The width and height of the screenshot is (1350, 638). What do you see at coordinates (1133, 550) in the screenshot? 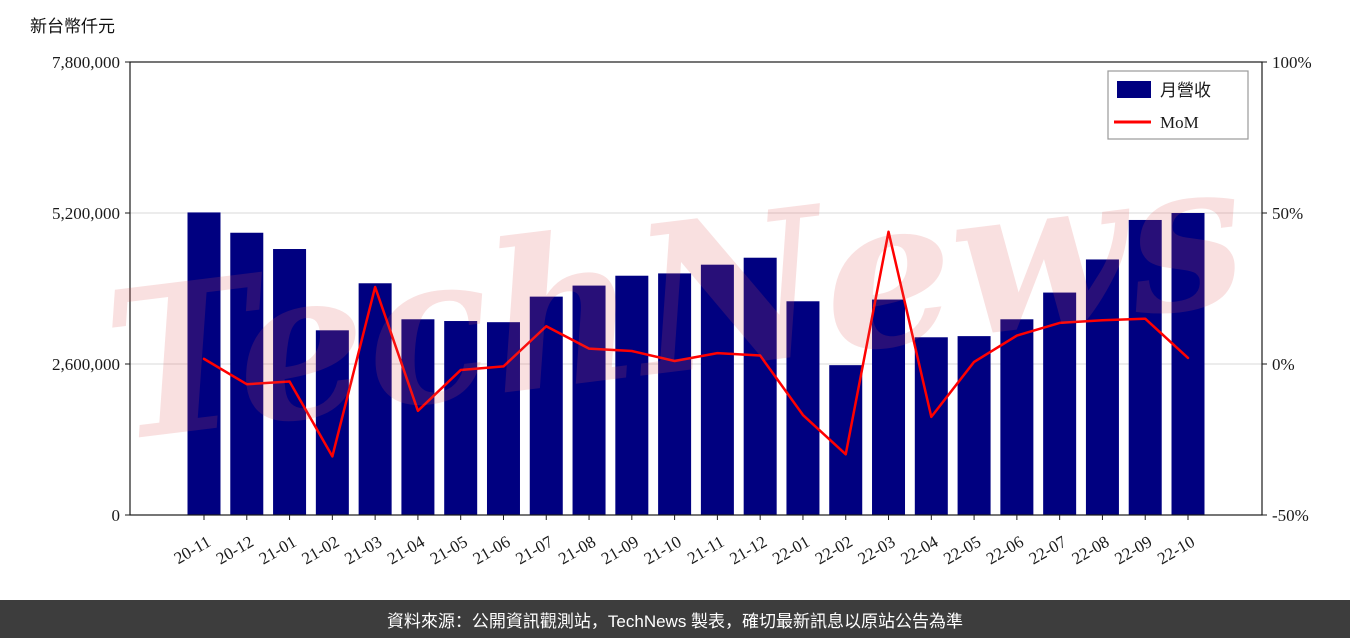
I see `x-axis-tick-label: 22-09` at bounding box center [1133, 550].